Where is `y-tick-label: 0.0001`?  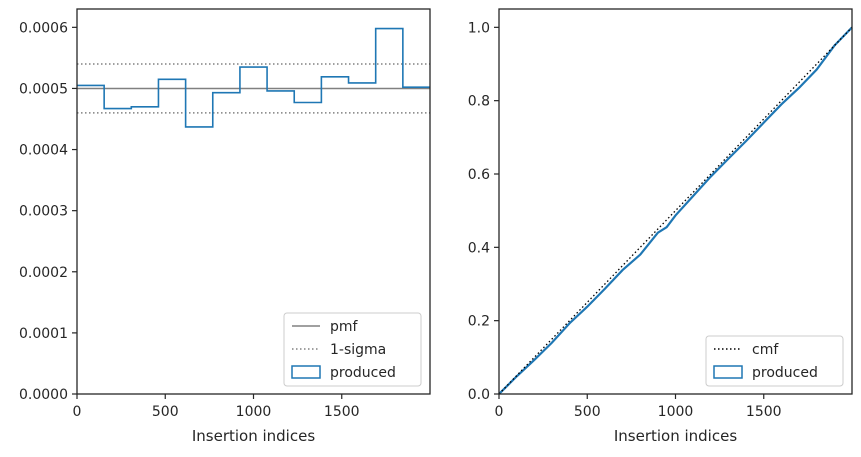
y-tick-label: 0.0001 is located at coordinates (43, 334).